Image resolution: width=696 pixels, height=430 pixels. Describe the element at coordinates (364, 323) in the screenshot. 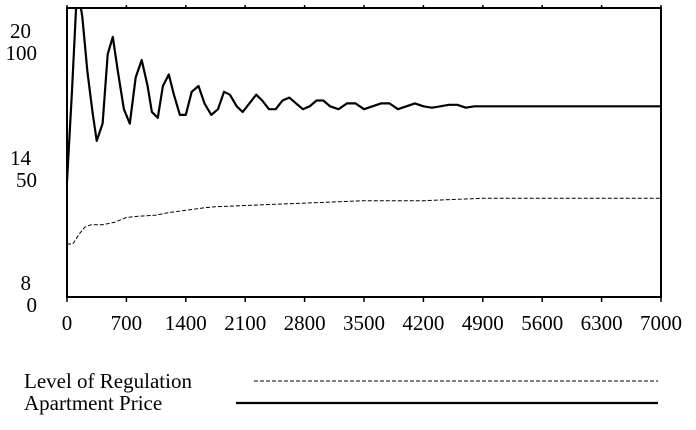

I see `x-tick-label: 3500` at that location.